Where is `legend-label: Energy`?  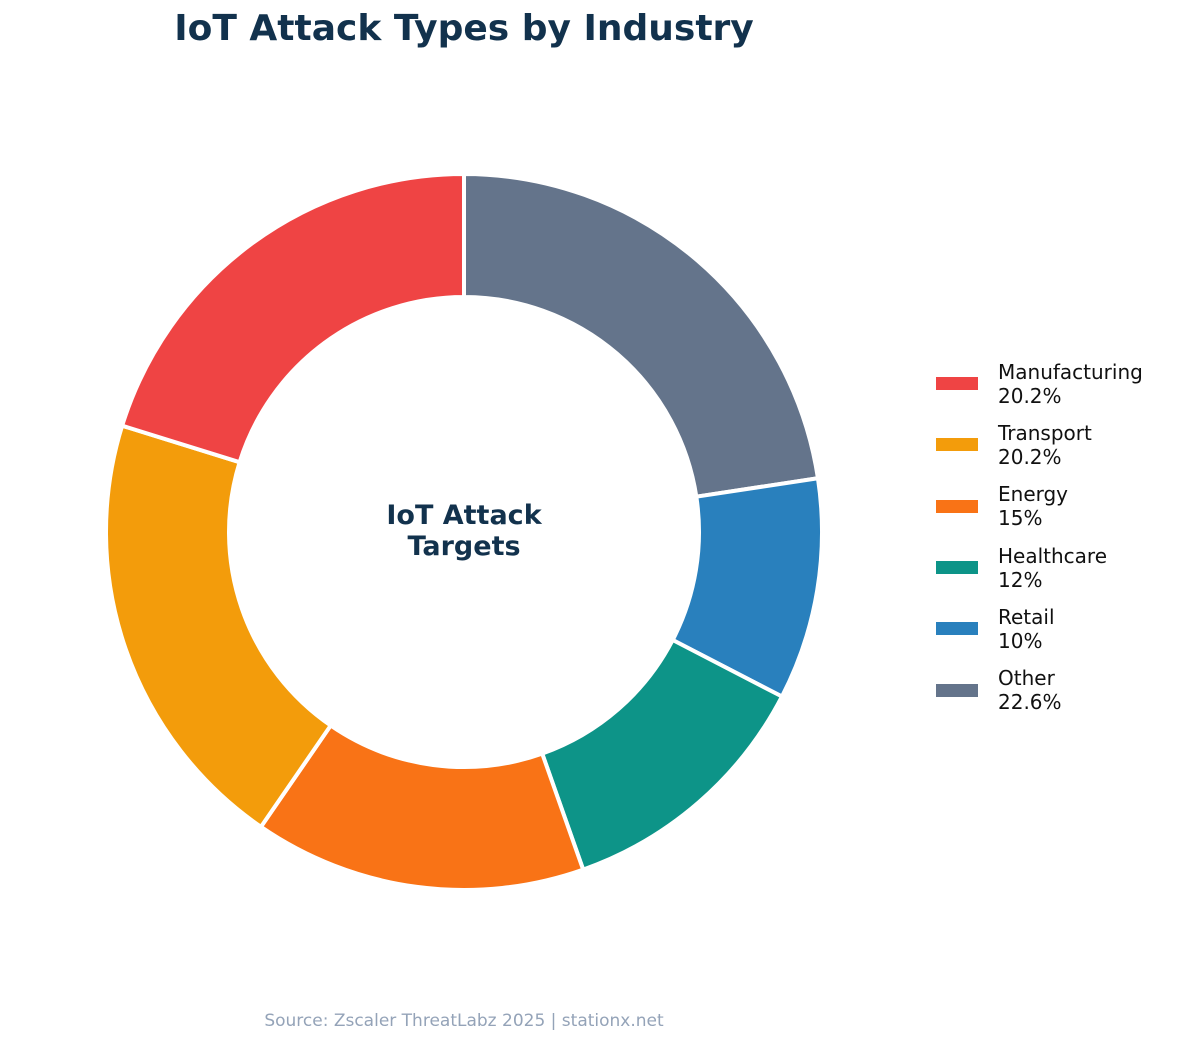 legend-label: Energy is located at coordinates (1033, 494).